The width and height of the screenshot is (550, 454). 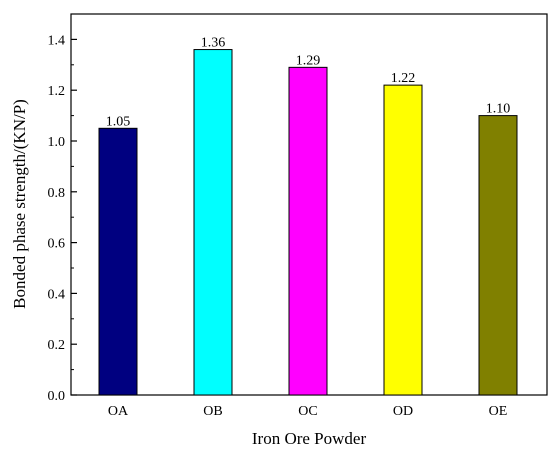 What do you see at coordinates (57, 193) in the screenshot?
I see `y-tick-label: 0.8` at bounding box center [57, 193].